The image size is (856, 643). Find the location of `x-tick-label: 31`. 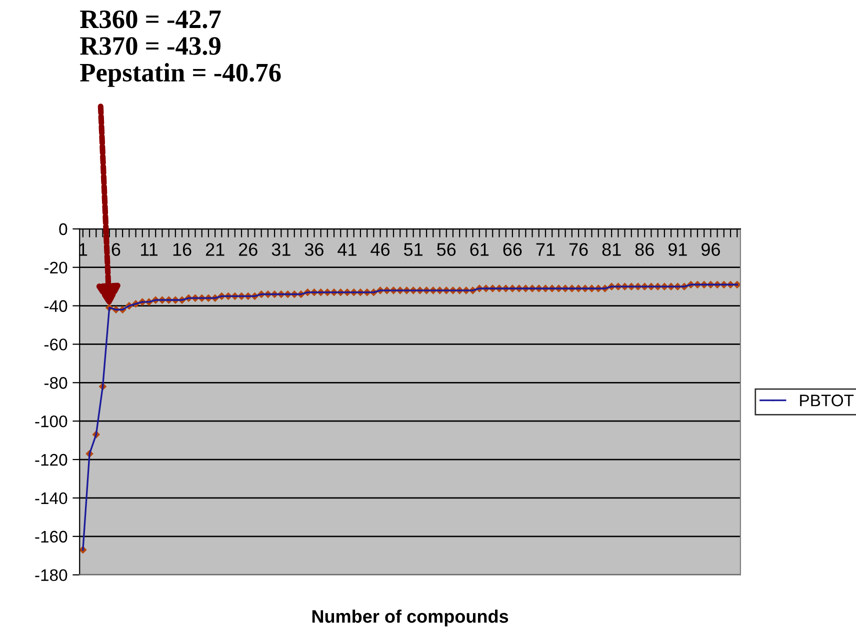

x-tick-label: 31 is located at coordinates (281, 249).